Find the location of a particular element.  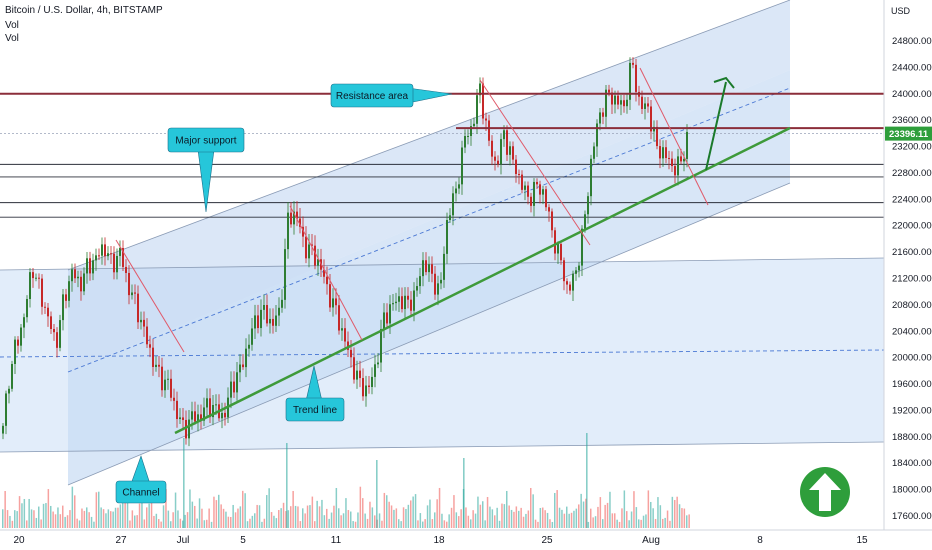

time-axis: 20 27 Jul 5 11 18 25 Aug 8 15 is located at coordinates (466, 537).